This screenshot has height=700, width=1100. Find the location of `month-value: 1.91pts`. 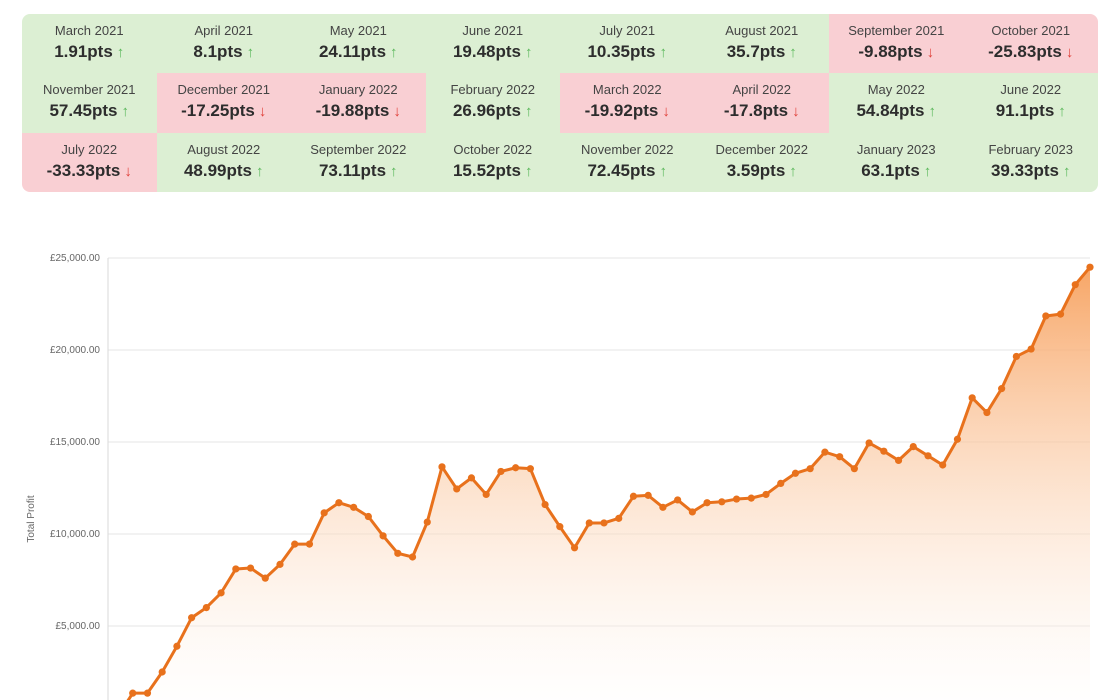

month-value: 1.91pts is located at coordinates (83, 52).